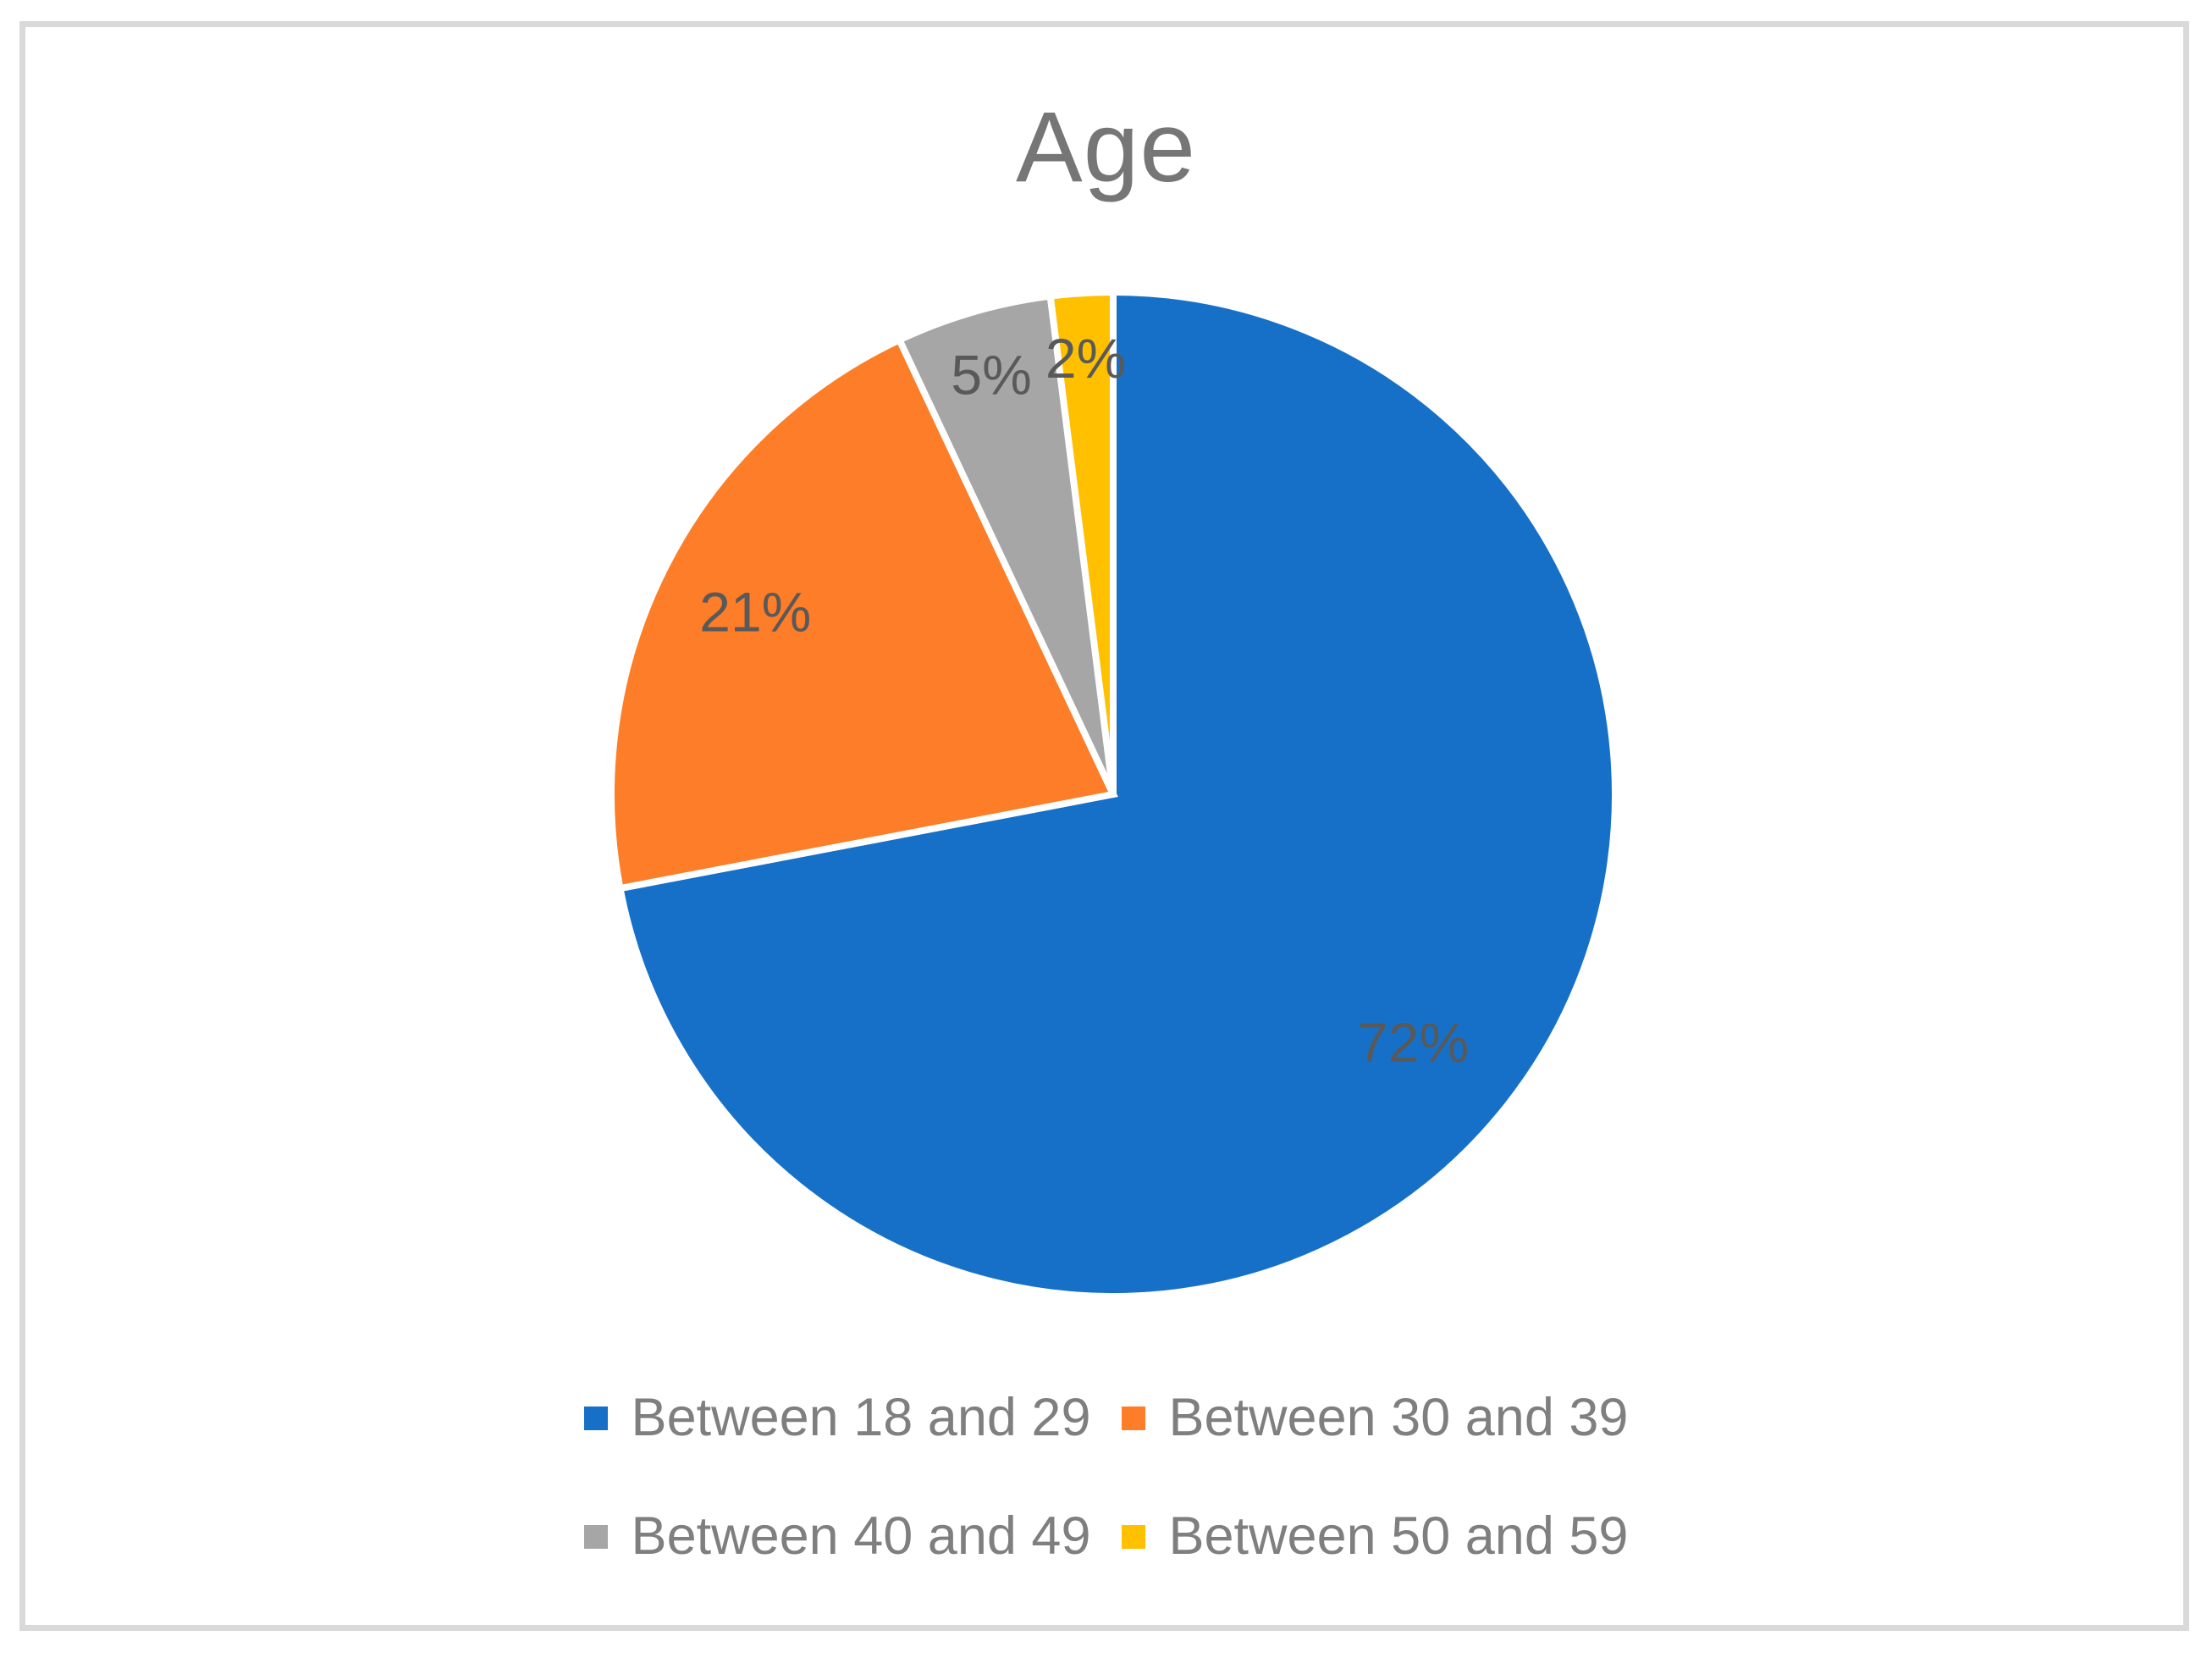 Image resolution: width=2212 pixels, height=1658 pixels. What do you see at coordinates (595, 1537) in the screenshot?
I see `legend-swatch-gray-icon` at bounding box center [595, 1537].